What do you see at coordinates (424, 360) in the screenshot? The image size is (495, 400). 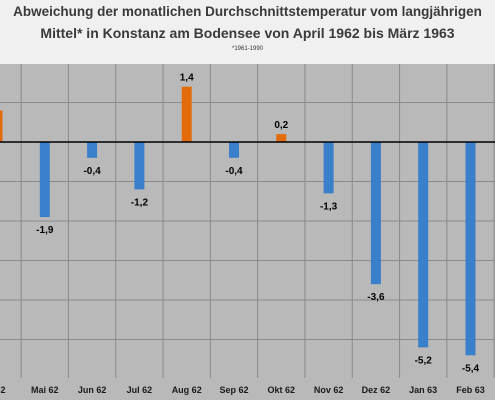 I see `data-label: -5,2` at bounding box center [424, 360].